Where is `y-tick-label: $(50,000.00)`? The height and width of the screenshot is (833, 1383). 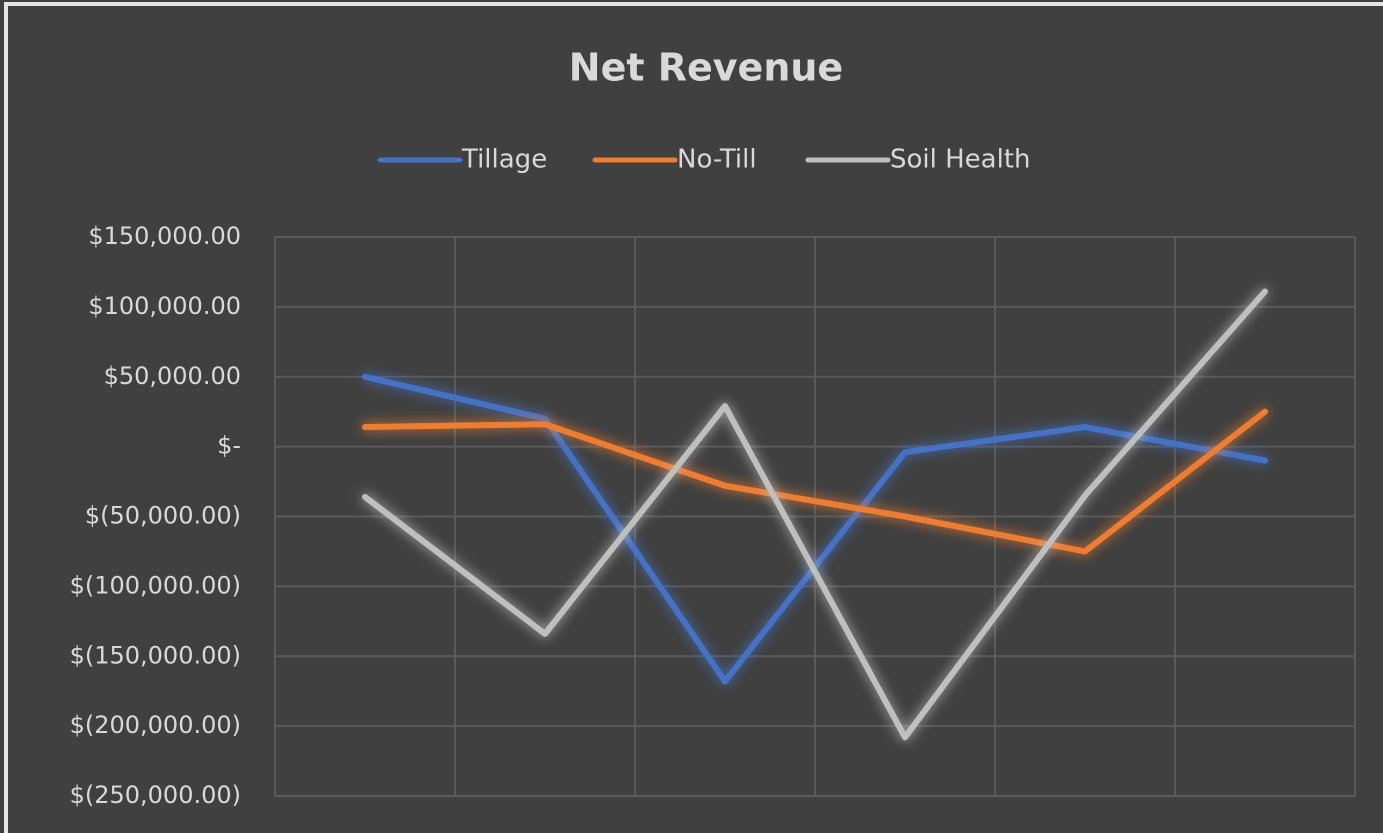 y-tick-label: $(50,000.00) is located at coordinates (163, 516).